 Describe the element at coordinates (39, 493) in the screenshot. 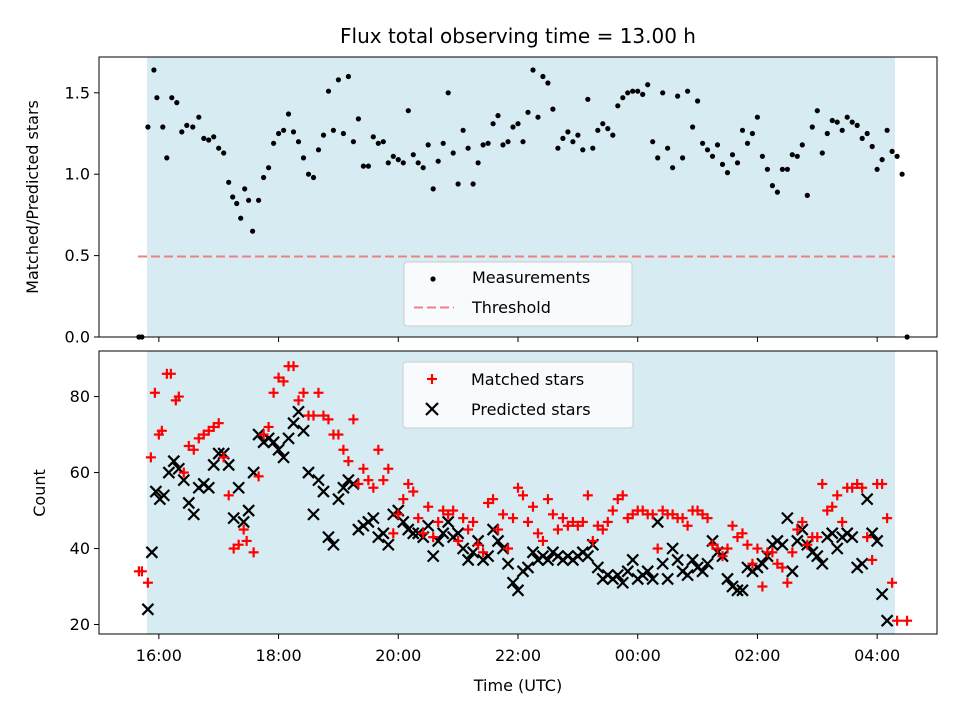

I see `bottom-y-axis-label: Count` at that location.